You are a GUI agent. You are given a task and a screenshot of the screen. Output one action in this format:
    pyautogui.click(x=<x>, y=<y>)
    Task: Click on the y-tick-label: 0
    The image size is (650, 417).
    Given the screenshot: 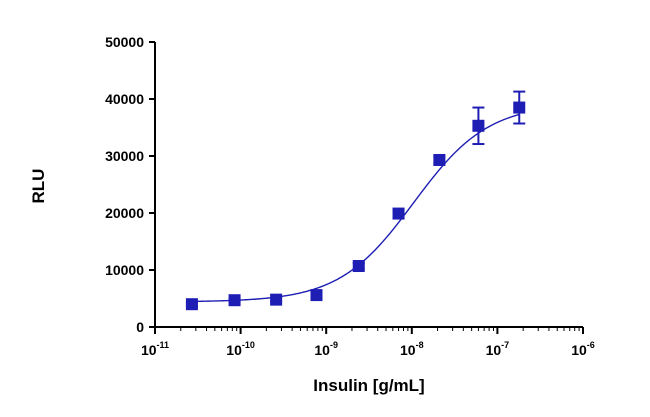 What is the action you would take?
    pyautogui.click(x=140, y=327)
    